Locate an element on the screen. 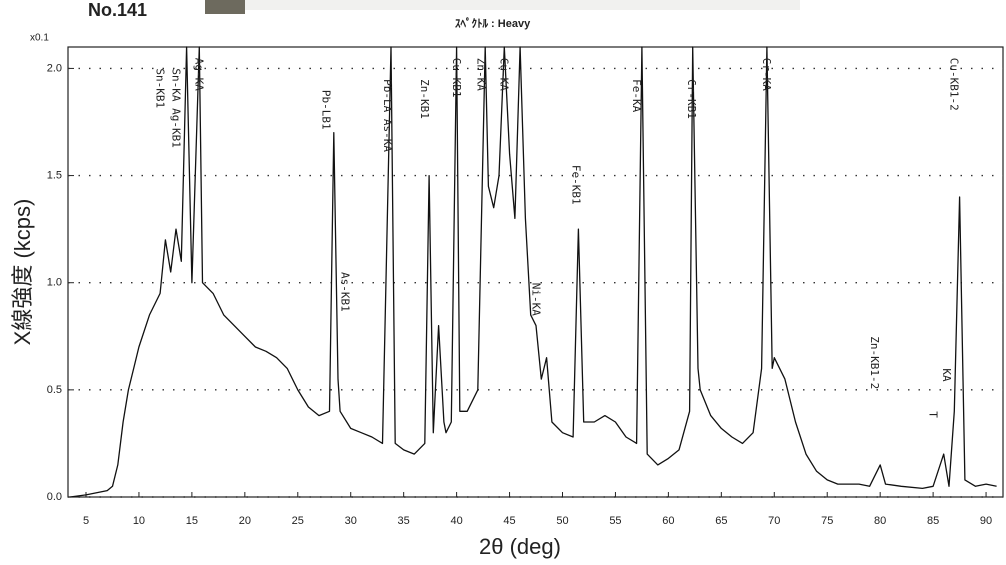  peak-label: Pb-LA As-KA is located at coordinates (387, 115).